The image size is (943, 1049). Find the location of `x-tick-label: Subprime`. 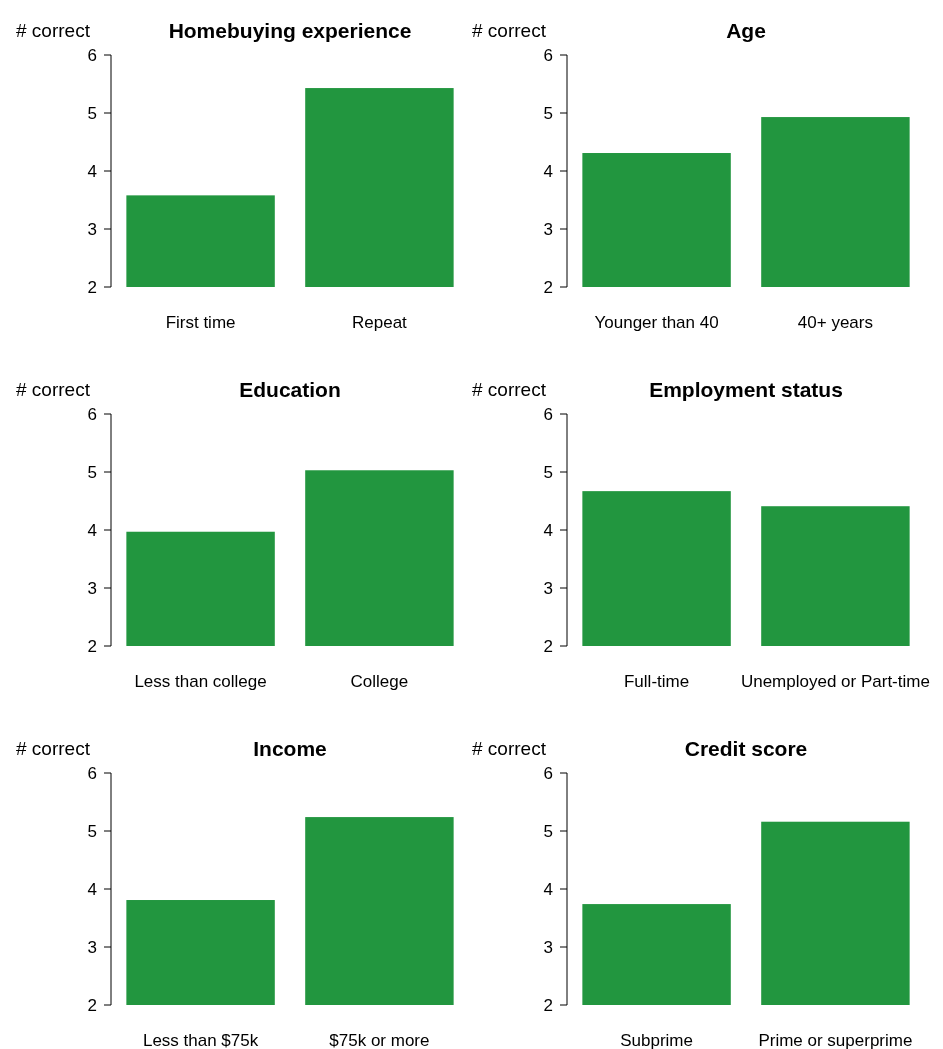

x-tick-label: Subprime is located at coordinates (656, 1040).